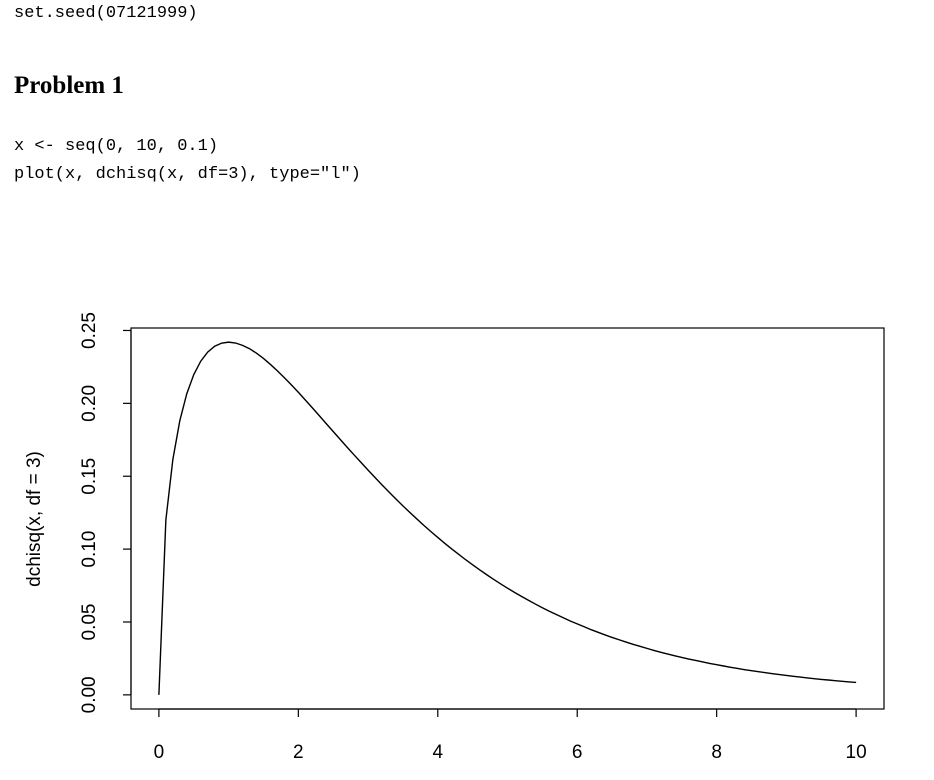 The image size is (934, 780). Describe the element at coordinates (89, 549) in the screenshot. I see `y-tick-label: 0.10` at that location.